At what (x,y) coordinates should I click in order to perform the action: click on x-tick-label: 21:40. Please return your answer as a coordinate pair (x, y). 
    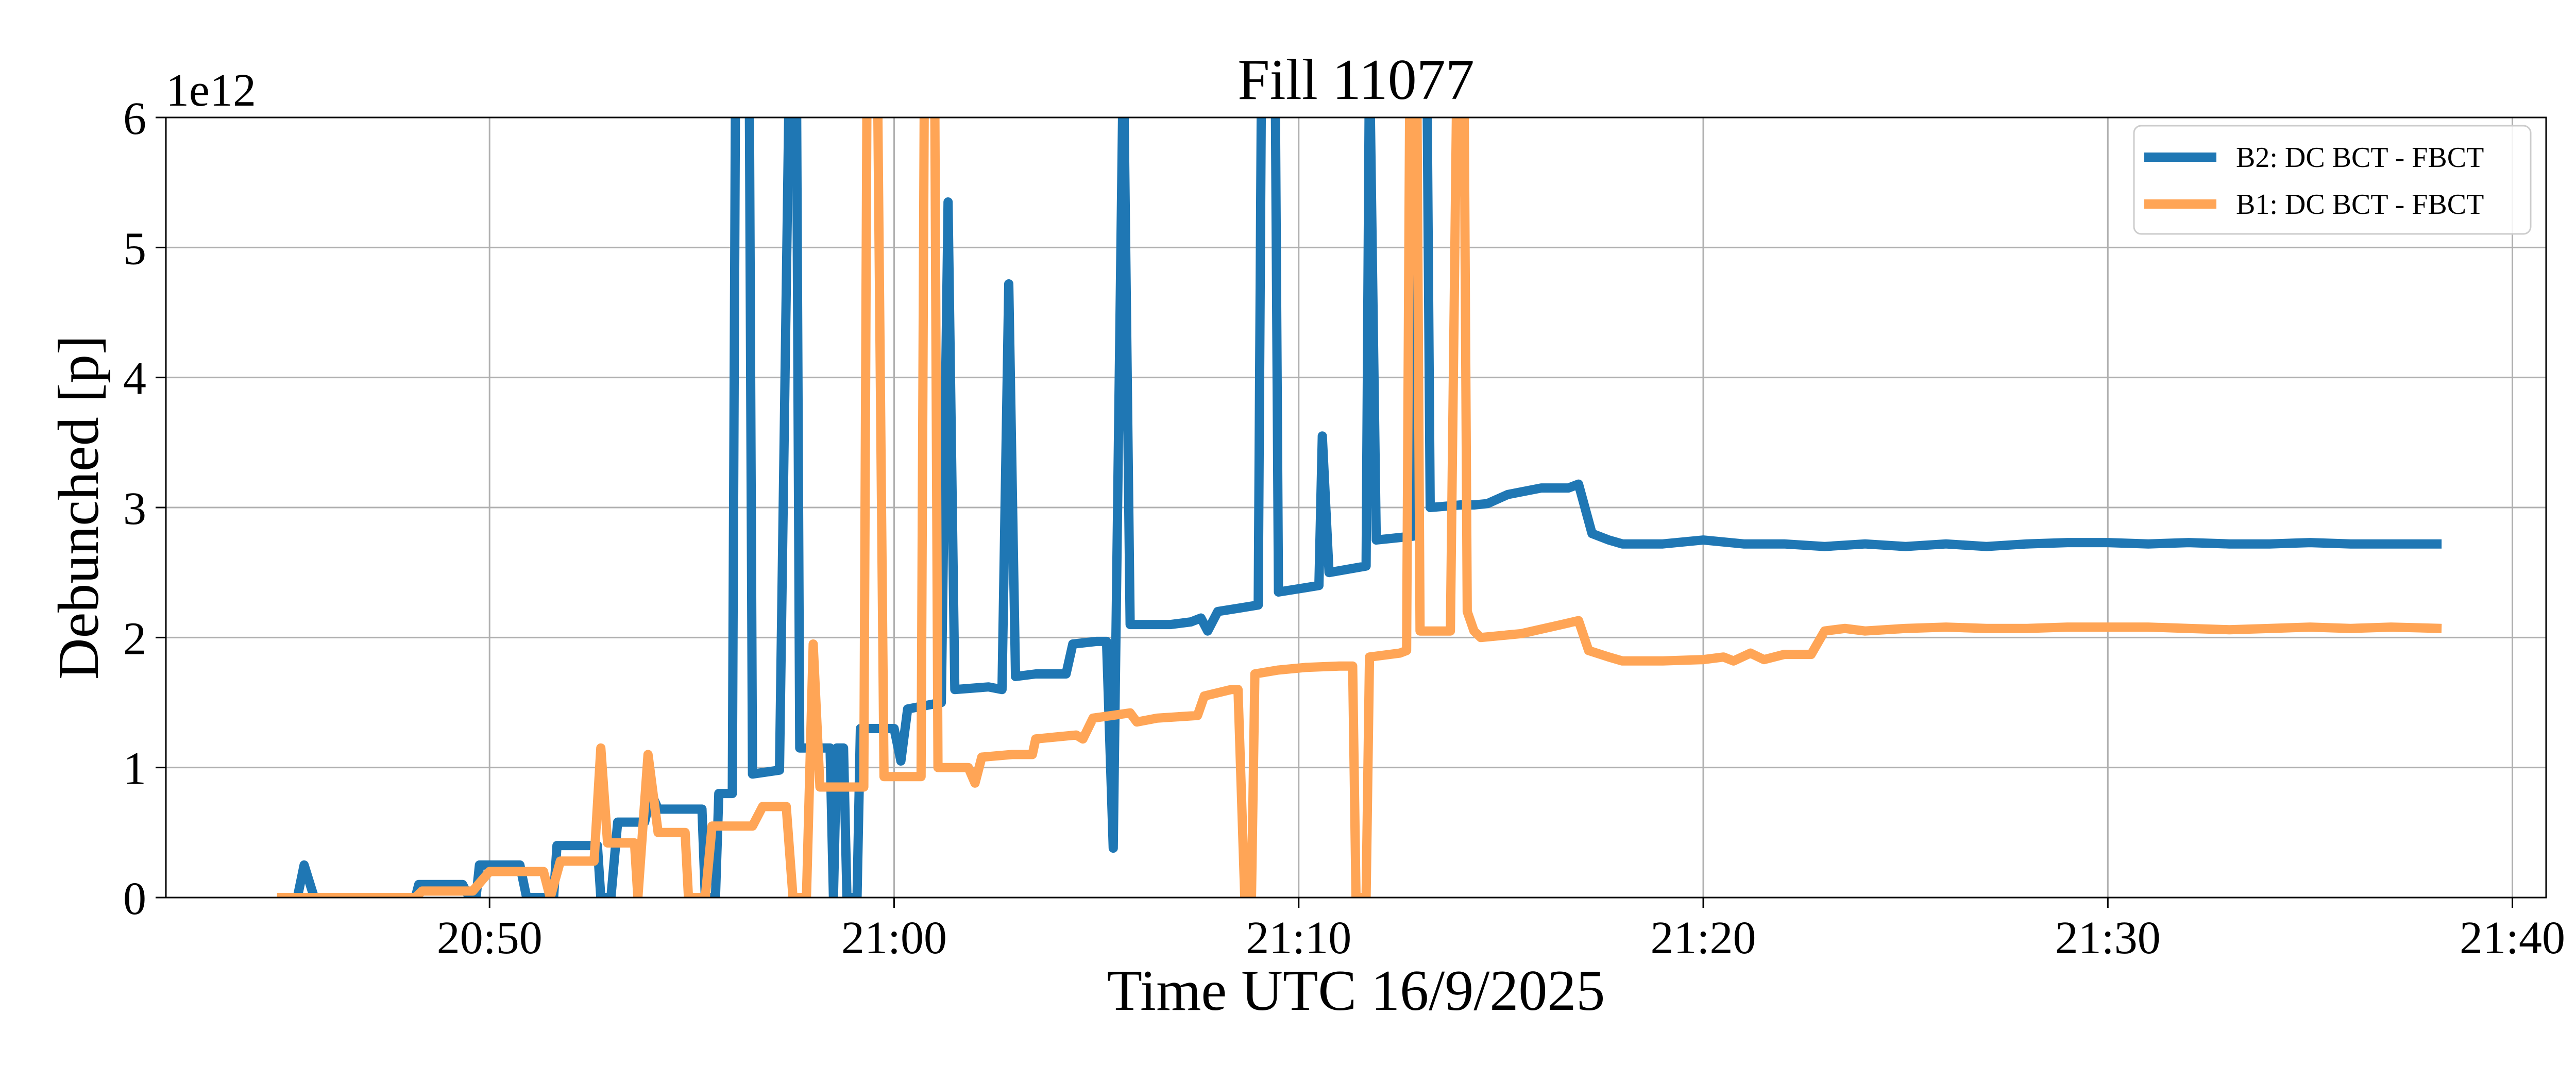
    Looking at the image, I should click on (2512, 937).